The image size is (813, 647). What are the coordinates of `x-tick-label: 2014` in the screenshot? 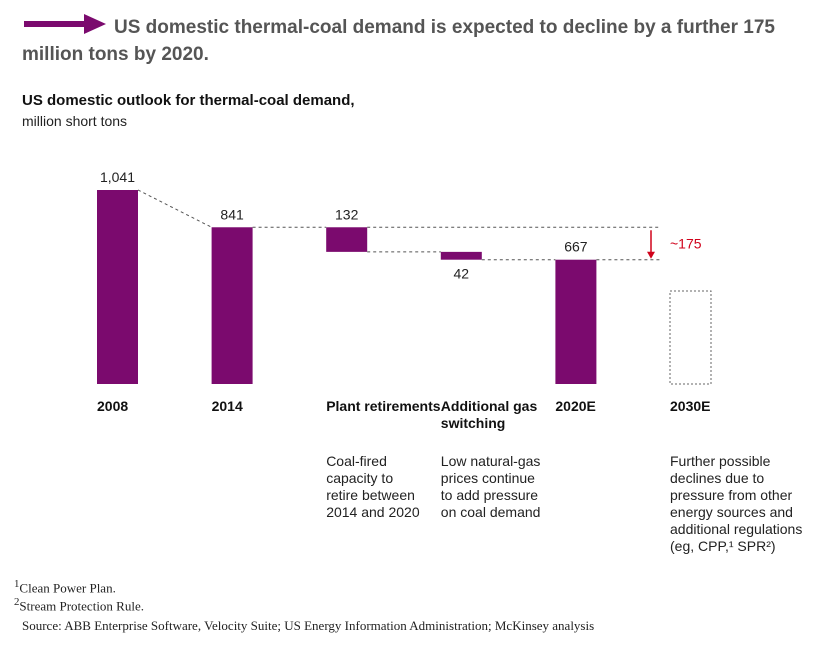 It's located at (227, 406).